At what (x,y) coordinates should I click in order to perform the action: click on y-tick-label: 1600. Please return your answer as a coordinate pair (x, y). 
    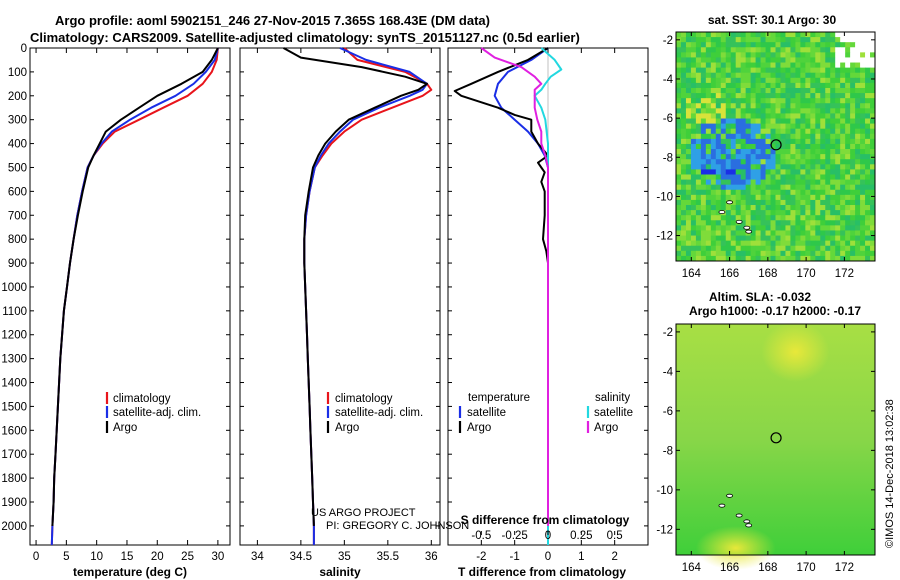
    Looking at the image, I should click on (14, 431).